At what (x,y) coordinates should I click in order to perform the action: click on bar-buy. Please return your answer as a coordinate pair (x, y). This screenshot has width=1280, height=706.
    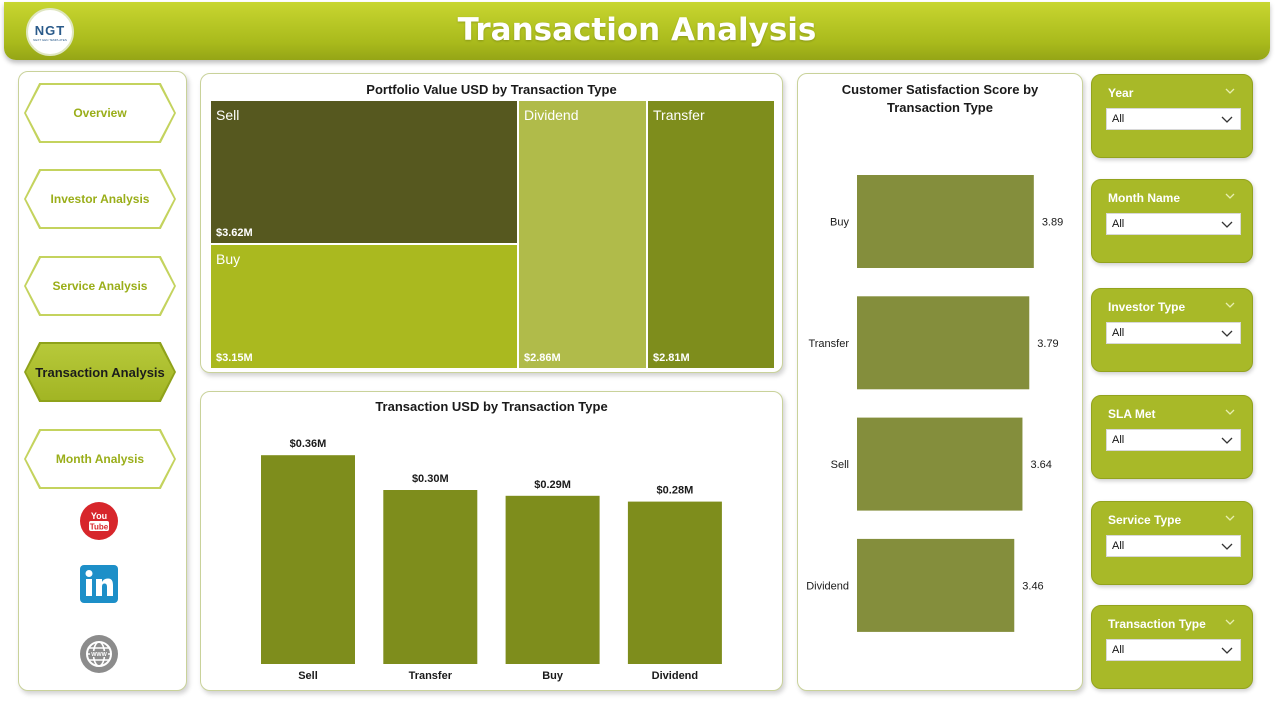
    Looking at the image, I should click on (552, 579).